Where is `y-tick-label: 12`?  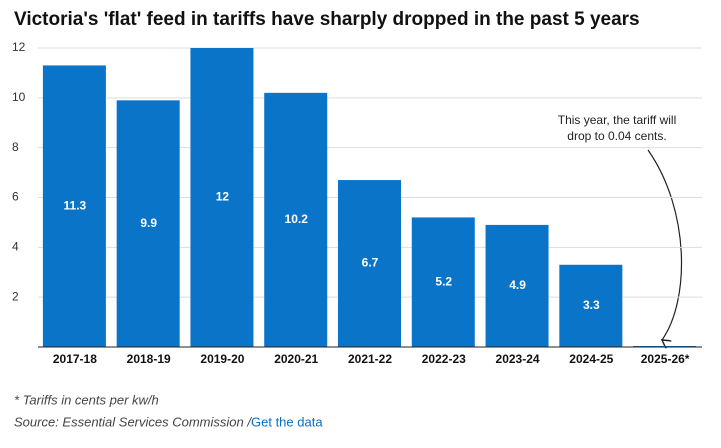 y-tick-label: 12 is located at coordinates (19, 47).